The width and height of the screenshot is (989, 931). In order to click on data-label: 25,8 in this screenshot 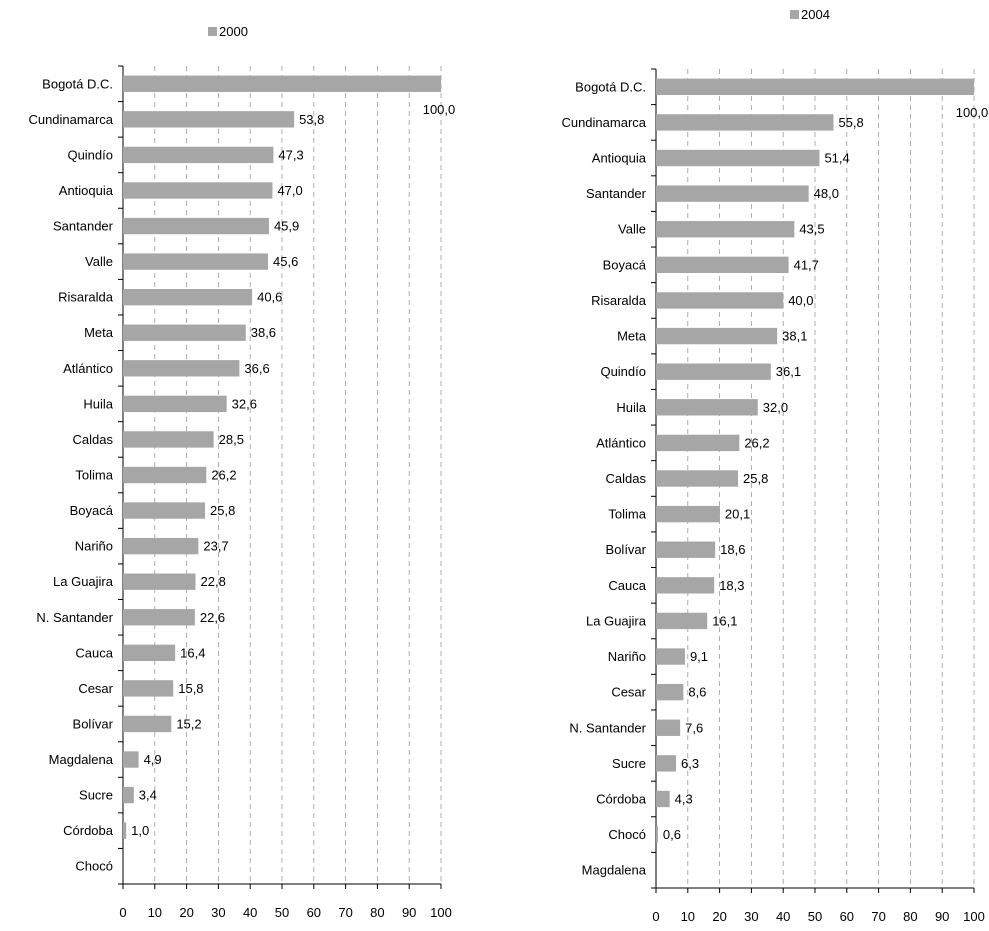, I will do `click(755, 478)`.